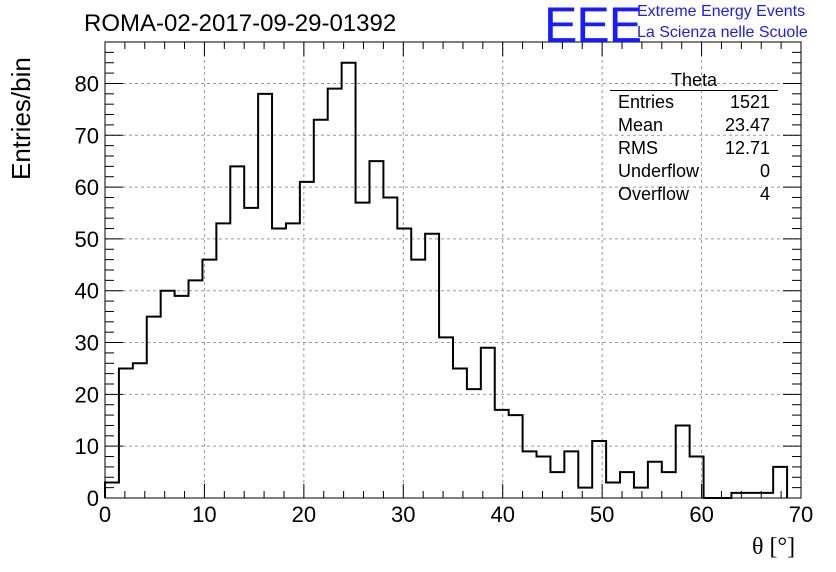 The image size is (836, 572). What do you see at coordinates (694, 148) in the screenshot?
I see `stats-row-rms: RMS 12.71` at bounding box center [694, 148].